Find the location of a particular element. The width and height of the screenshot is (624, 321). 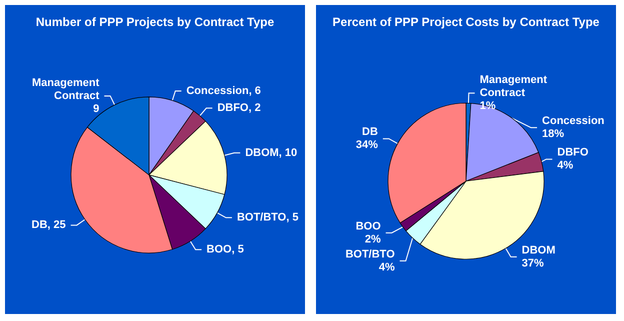

slice-label: DBFO is located at coordinates (573, 152).